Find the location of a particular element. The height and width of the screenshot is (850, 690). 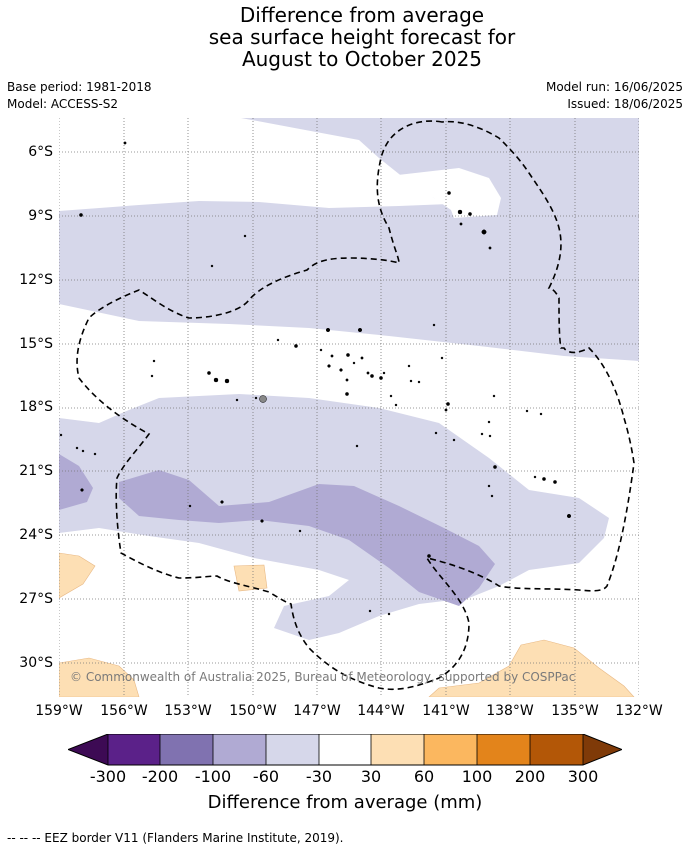

base-period: Base period: 1981-2018 is located at coordinates (79, 87).